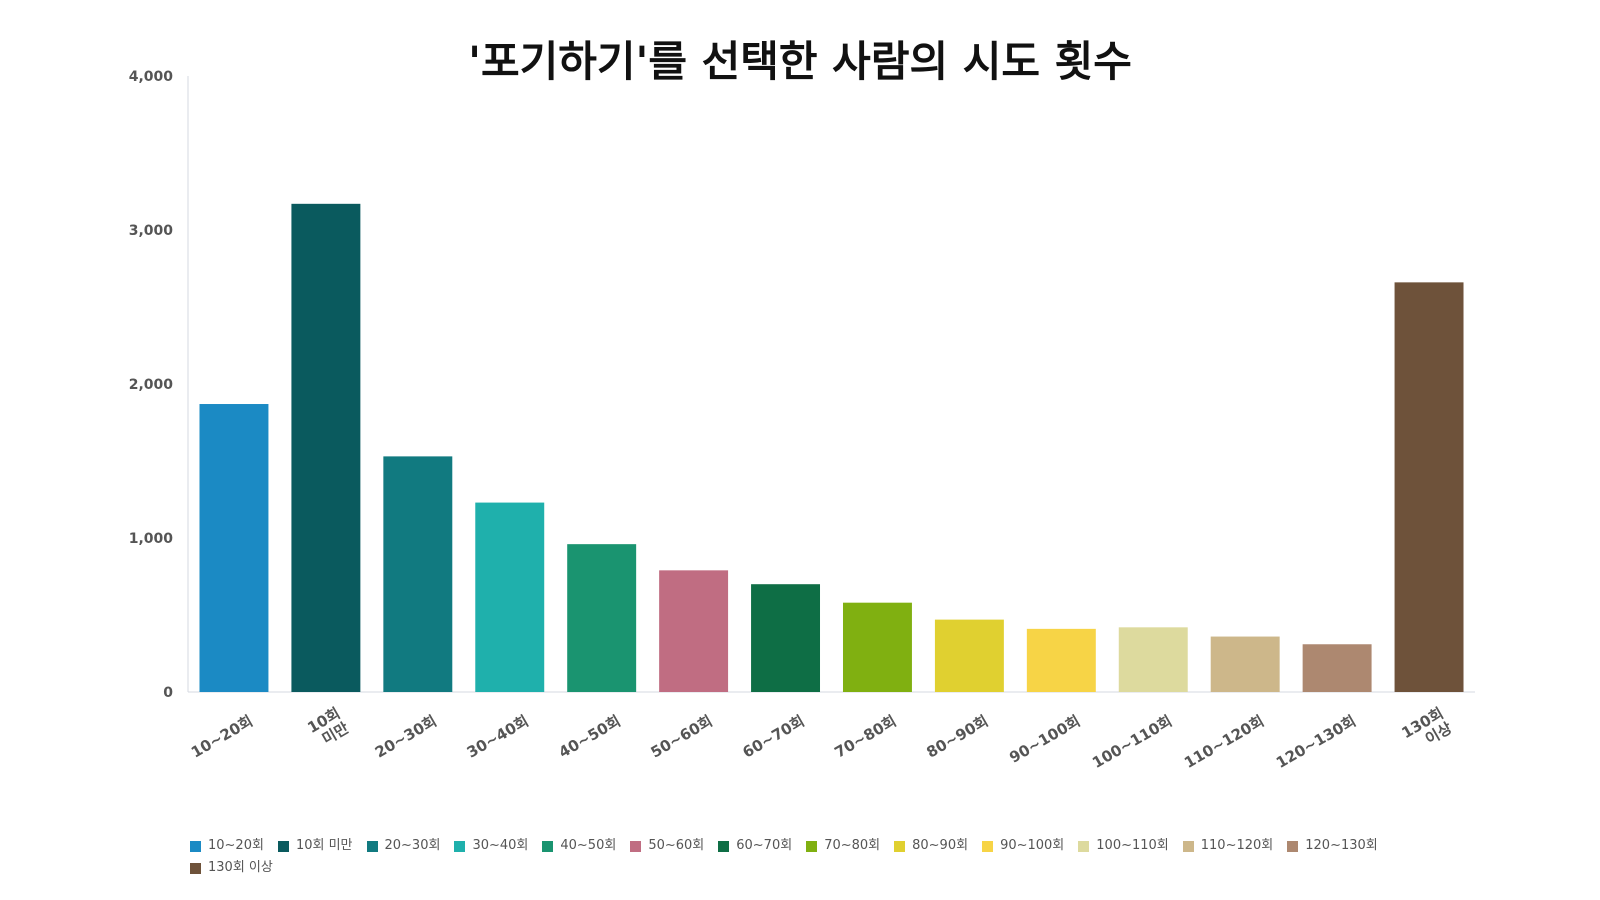 This screenshot has height=900, width=1600. What do you see at coordinates (774, 737) in the screenshot?
I see `x-tick-label: 60~70회` at bounding box center [774, 737].